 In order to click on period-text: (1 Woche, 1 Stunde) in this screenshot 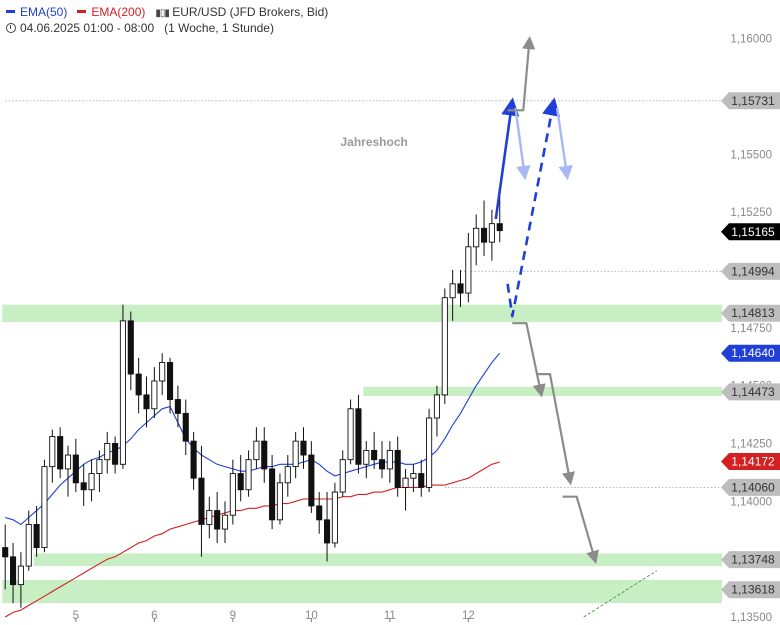, I will do `click(219, 28)`.